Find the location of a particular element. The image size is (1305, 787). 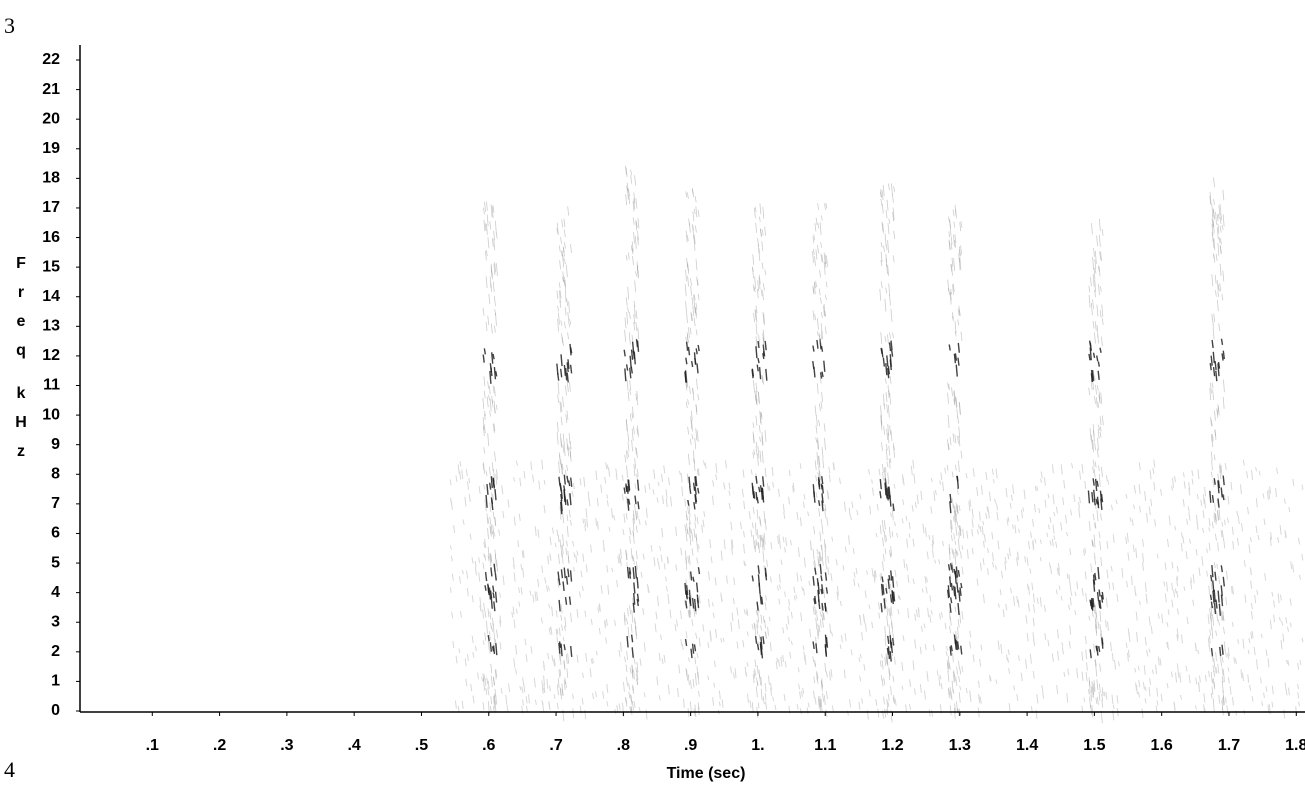

y-tick-label: 11 is located at coordinates (51, 385).